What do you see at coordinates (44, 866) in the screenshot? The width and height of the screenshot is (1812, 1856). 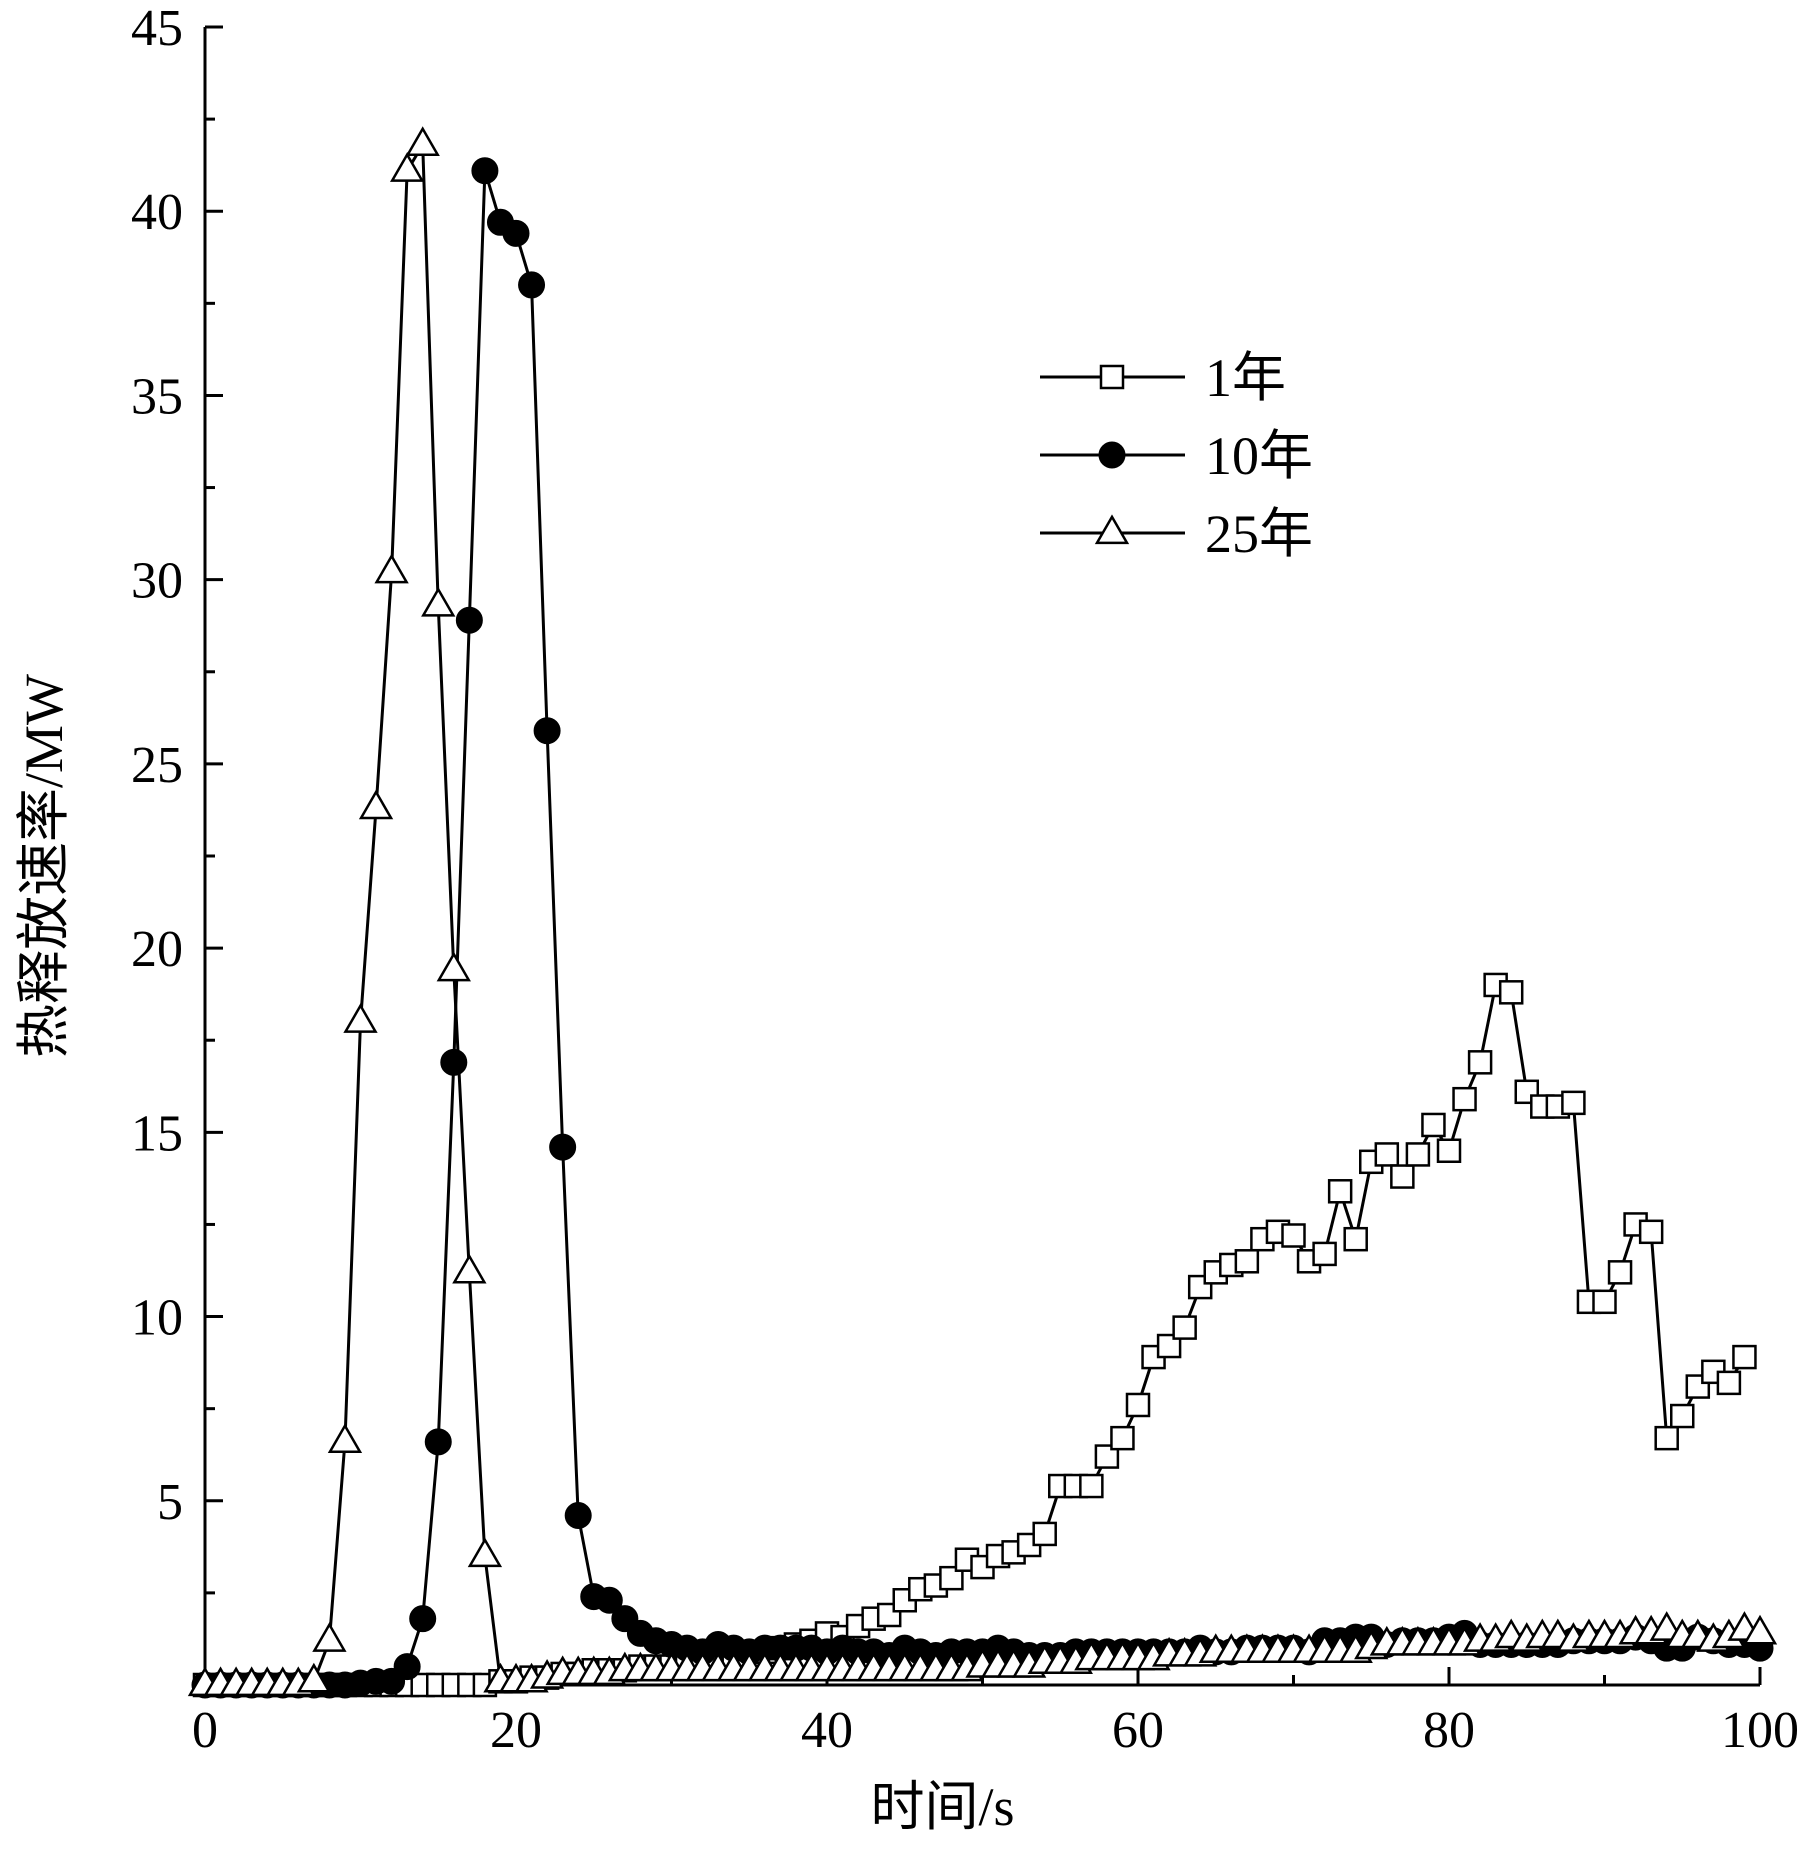 I see `y-axis-title: 热释放速率/MW` at bounding box center [44, 866].